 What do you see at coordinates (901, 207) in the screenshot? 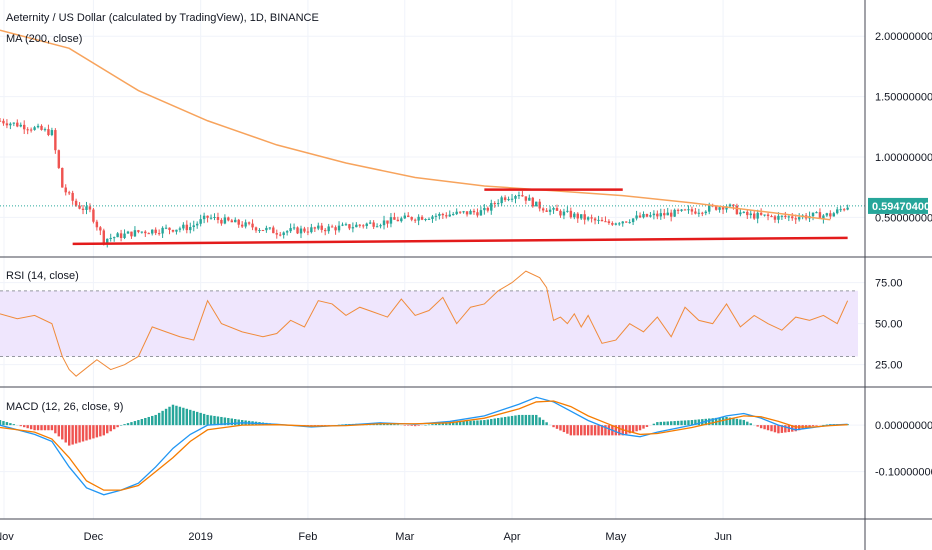
I see `price-badge-value: 0.59470400` at bounding box center [901, 207].